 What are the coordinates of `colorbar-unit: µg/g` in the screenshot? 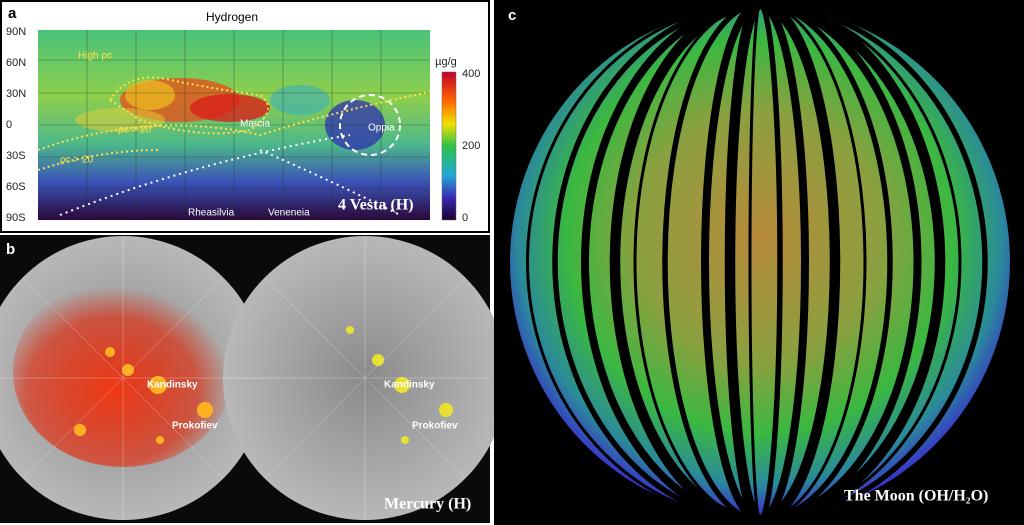 It's located at (446, 62).